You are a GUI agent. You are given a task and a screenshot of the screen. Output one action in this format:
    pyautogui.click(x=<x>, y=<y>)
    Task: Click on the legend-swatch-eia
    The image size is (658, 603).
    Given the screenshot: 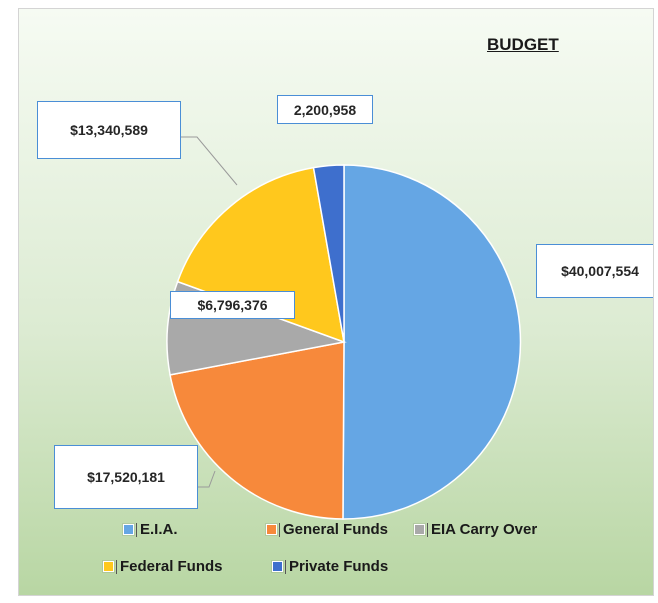 What is the action you would take?
    pyautogui.click(x=128, y=529)
    